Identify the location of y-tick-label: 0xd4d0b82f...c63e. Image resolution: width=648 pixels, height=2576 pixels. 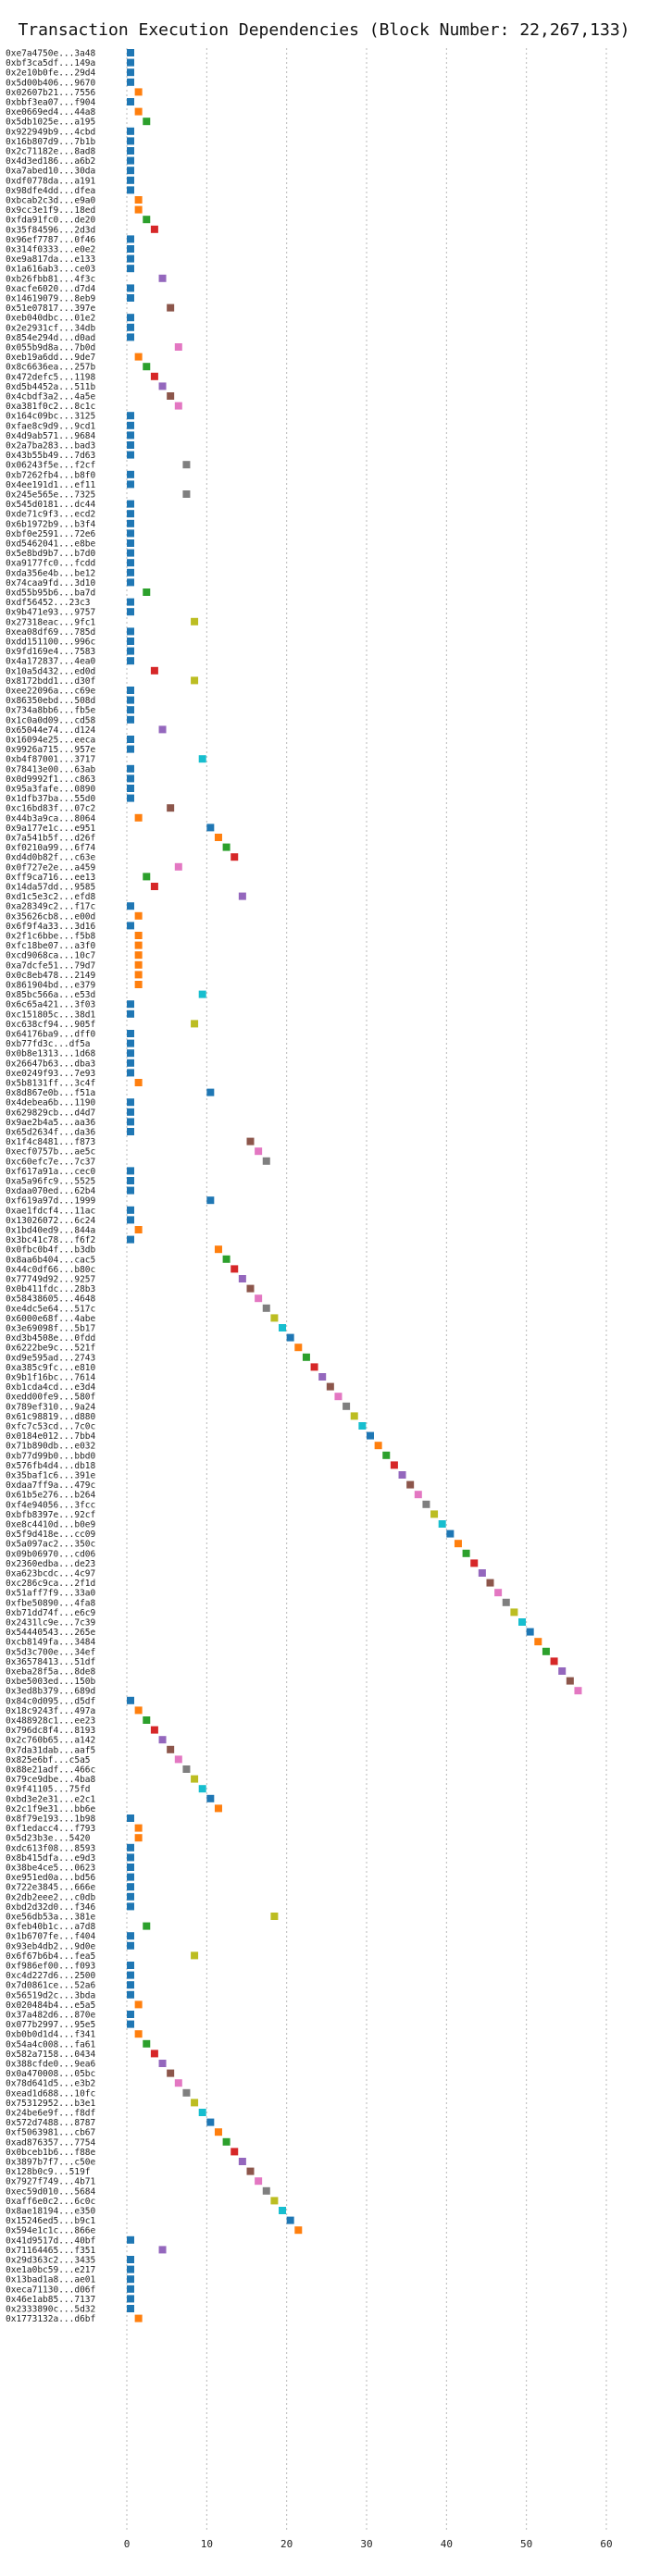
(51, 858).